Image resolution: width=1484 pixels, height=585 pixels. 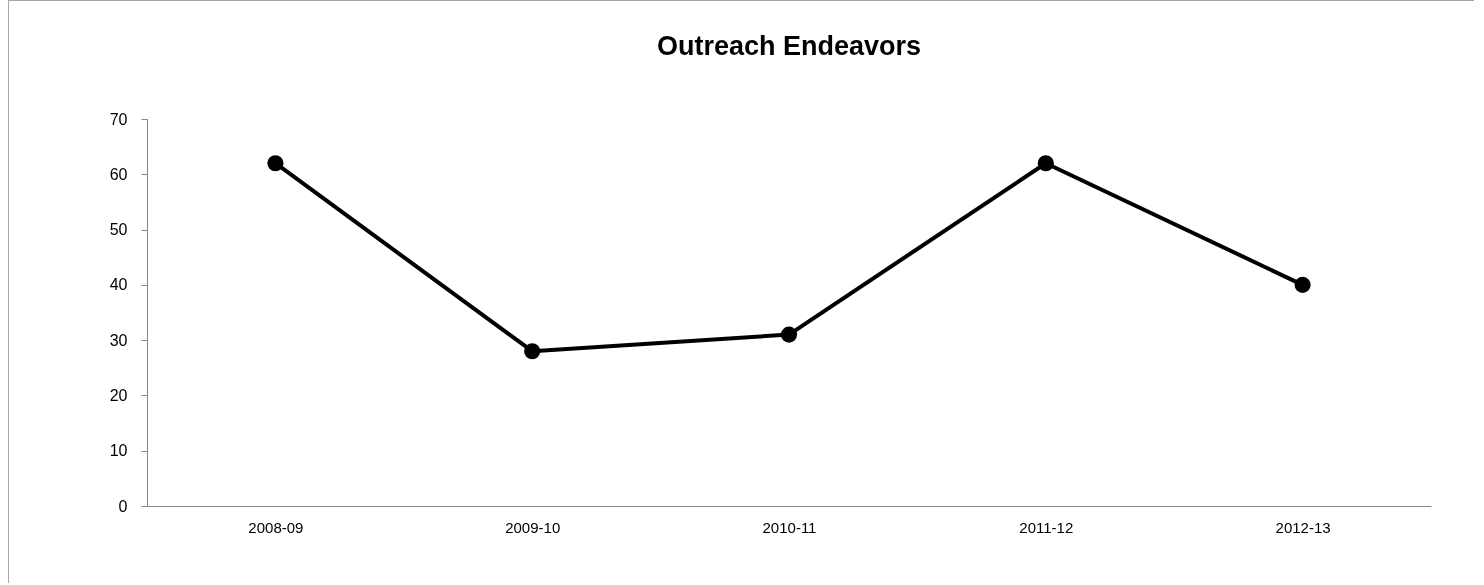 What do you see at coordinates (533, 527) in the screenshot?
I see `x-tick-label: 2009-10` at bounding box center [533, 527].